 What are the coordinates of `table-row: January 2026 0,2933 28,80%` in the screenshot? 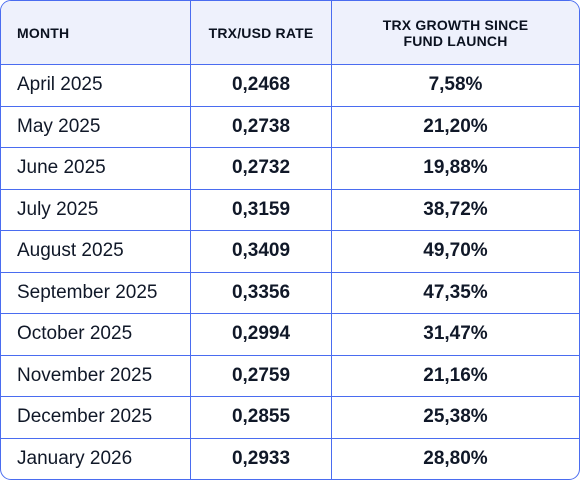 It's located at (290, 458).